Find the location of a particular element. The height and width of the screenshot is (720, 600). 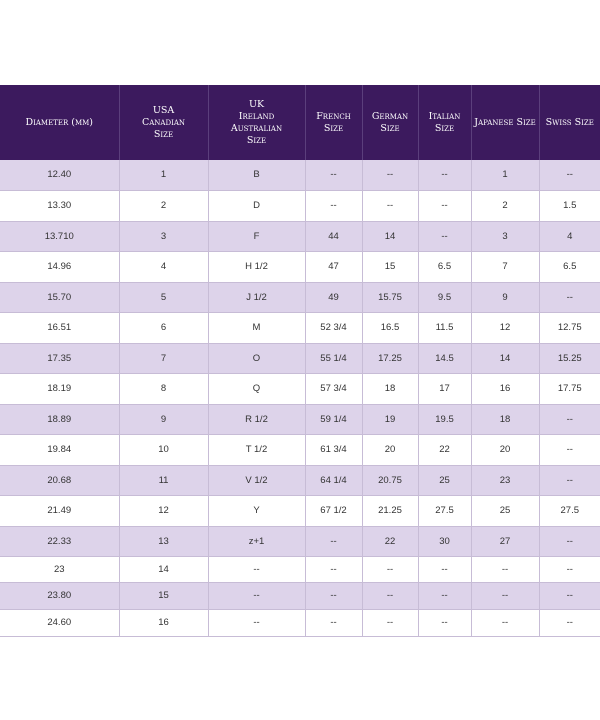

cell-swiss: 6.5 is located at coordinates (569, 267).